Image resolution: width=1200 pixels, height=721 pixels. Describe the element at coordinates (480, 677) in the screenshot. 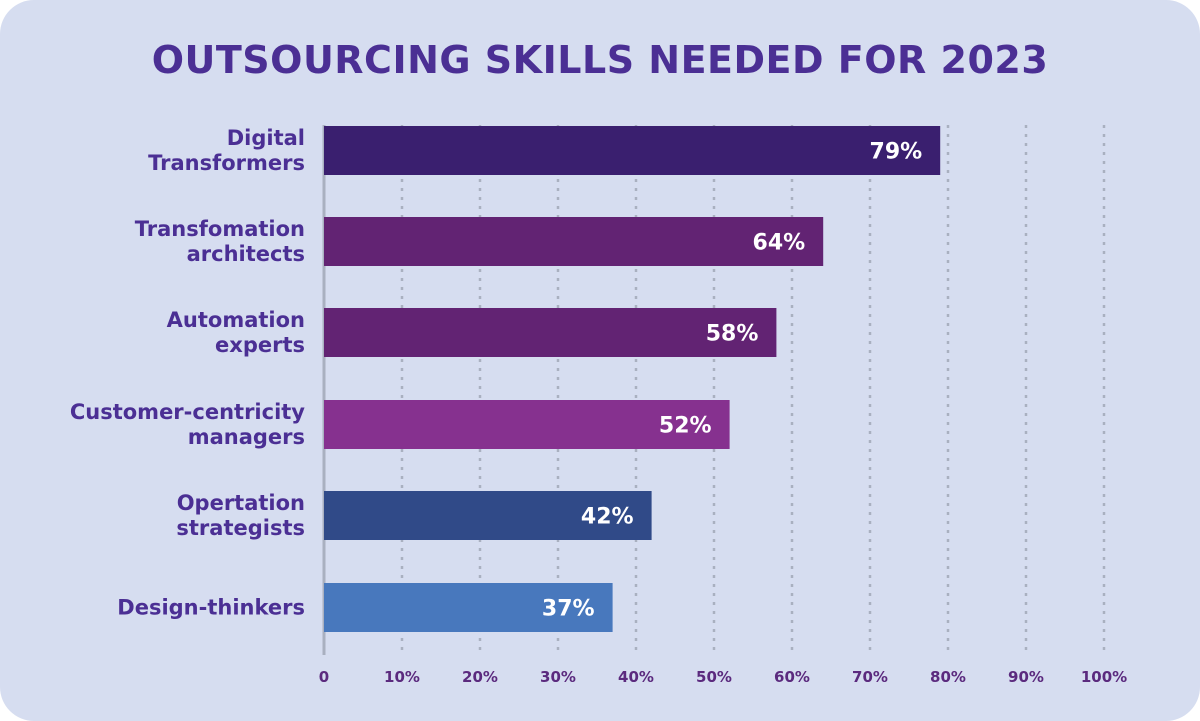

I see `x-tick-label: 20%` at that location.